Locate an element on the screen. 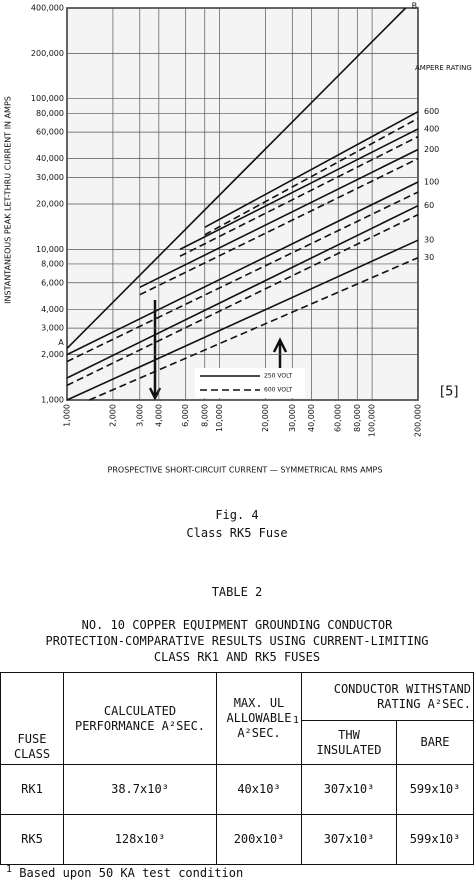 The width and height of the screenshot is (474, 883). table-cell: 38.7x10³ is located at coordinates (140, 789).